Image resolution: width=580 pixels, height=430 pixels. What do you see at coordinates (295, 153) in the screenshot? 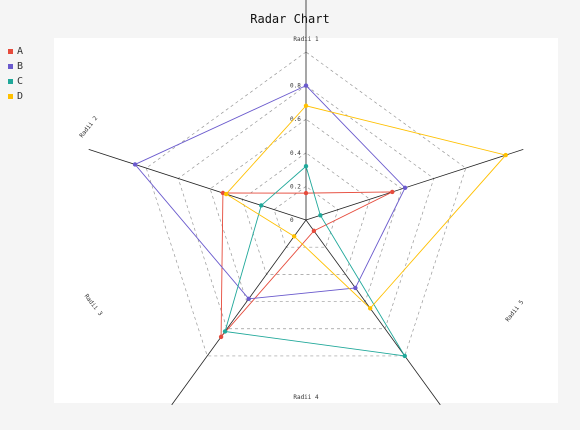
I see `radial-tick-label: 0.4` at bounding box center [295, 153].